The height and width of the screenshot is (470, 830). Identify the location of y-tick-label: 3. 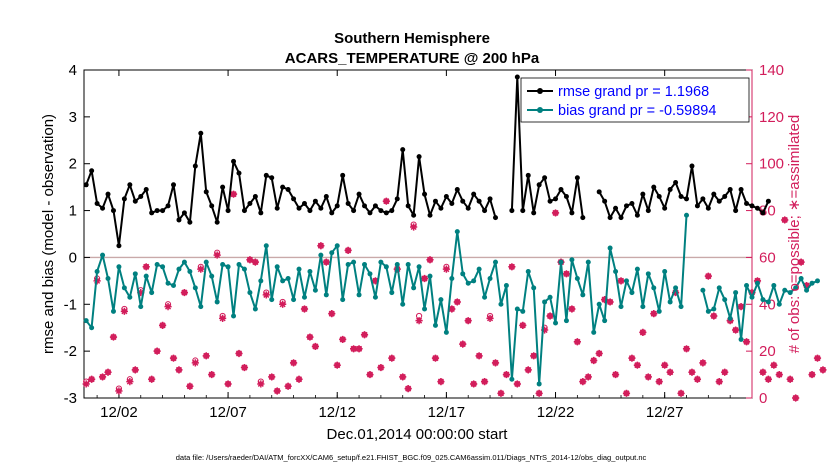
(73, 117).